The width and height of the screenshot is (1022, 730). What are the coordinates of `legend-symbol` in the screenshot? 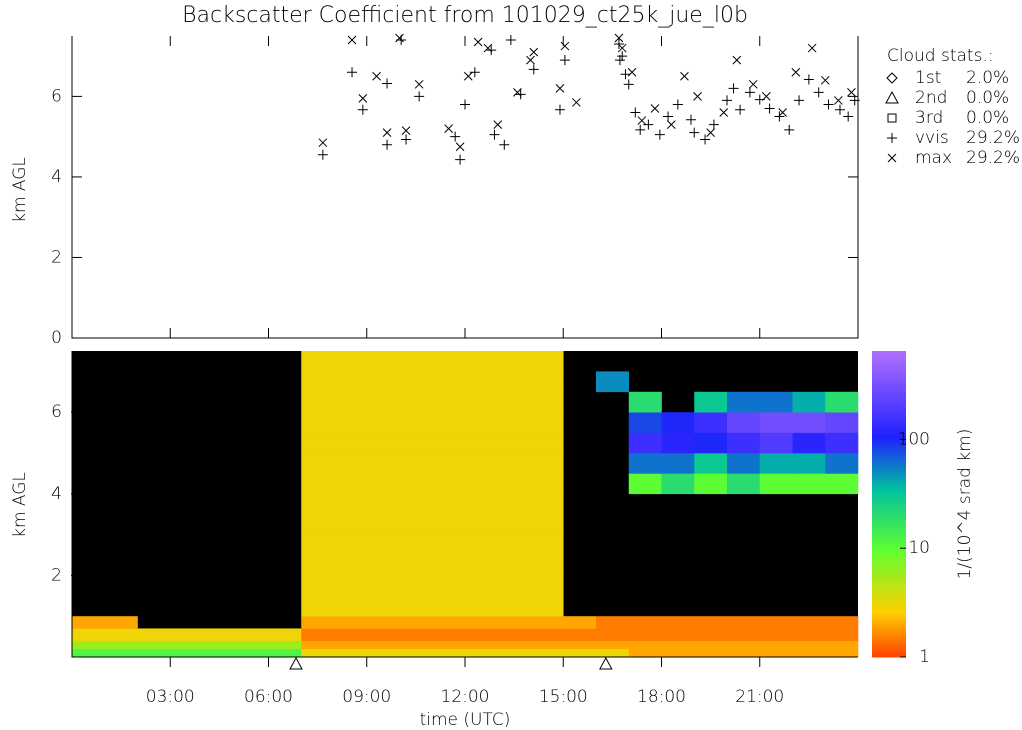 It's located at (892, 158).